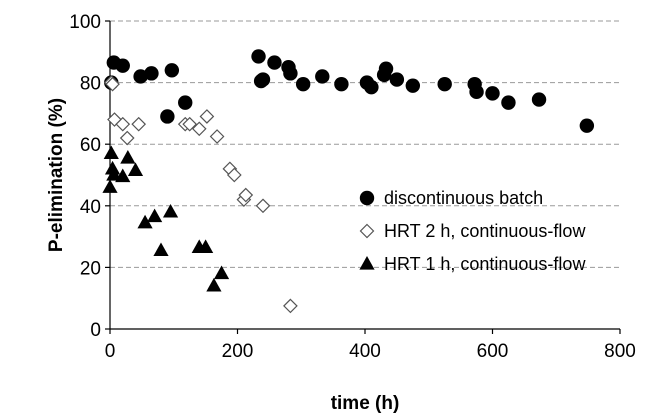  Describe the element at coordinates (365, 351) in the screenshot. I see `x-tick-label-400: 400` at that location.